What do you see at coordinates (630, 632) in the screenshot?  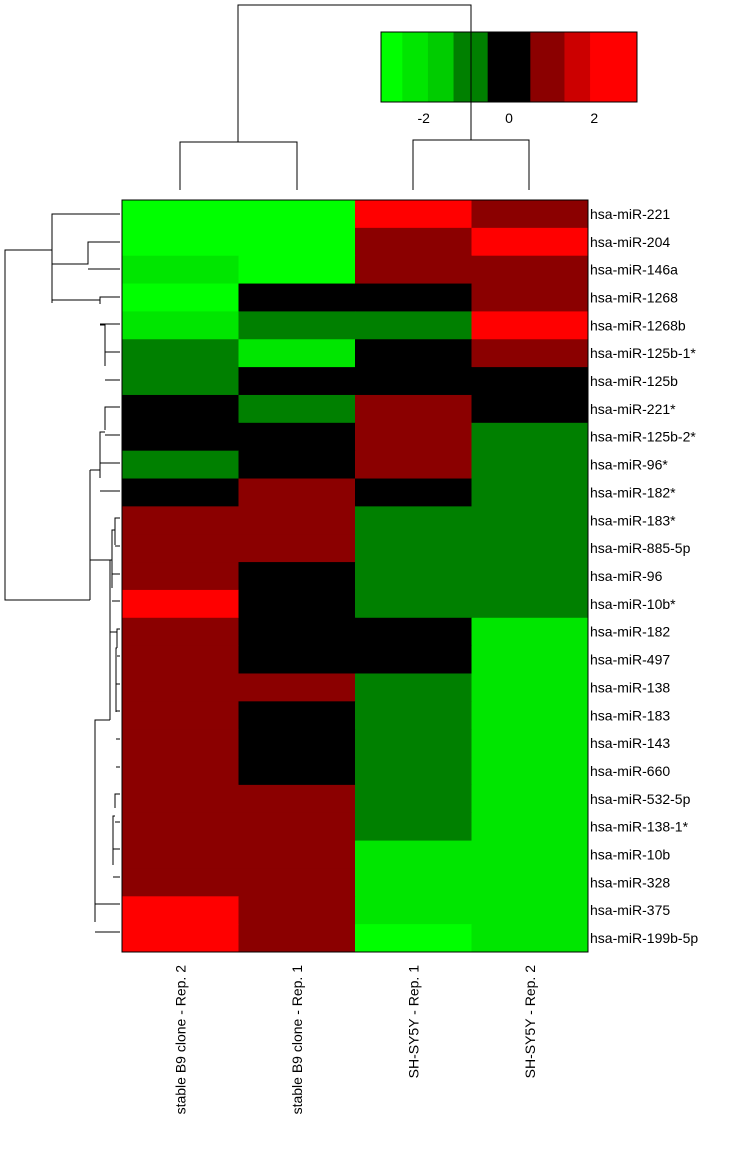 I see `row-label: hsa-miR-182` at bounding box center [630, 632].